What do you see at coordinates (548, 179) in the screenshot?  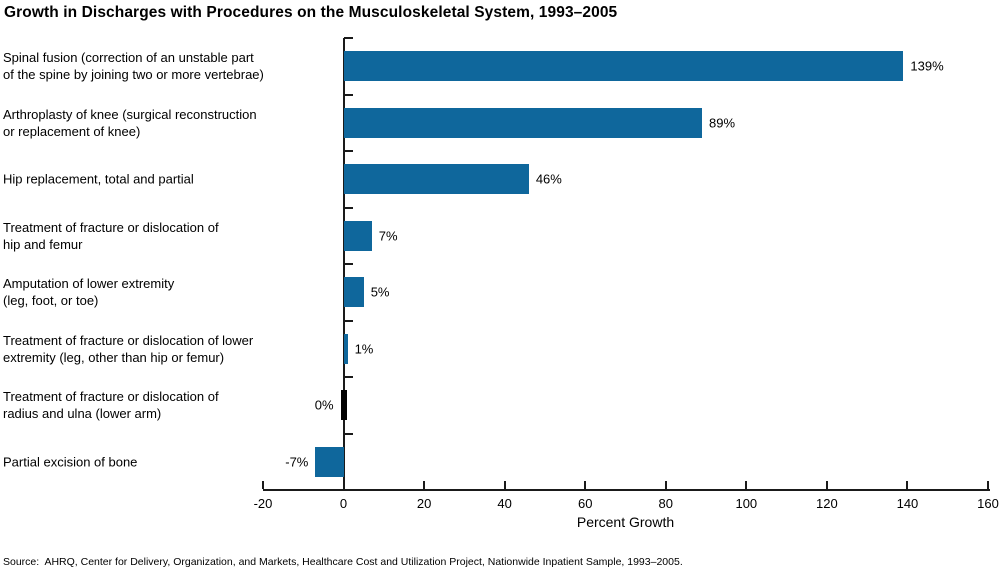 I see `bar-value-label: 46%` at bounding box center [548, 179].